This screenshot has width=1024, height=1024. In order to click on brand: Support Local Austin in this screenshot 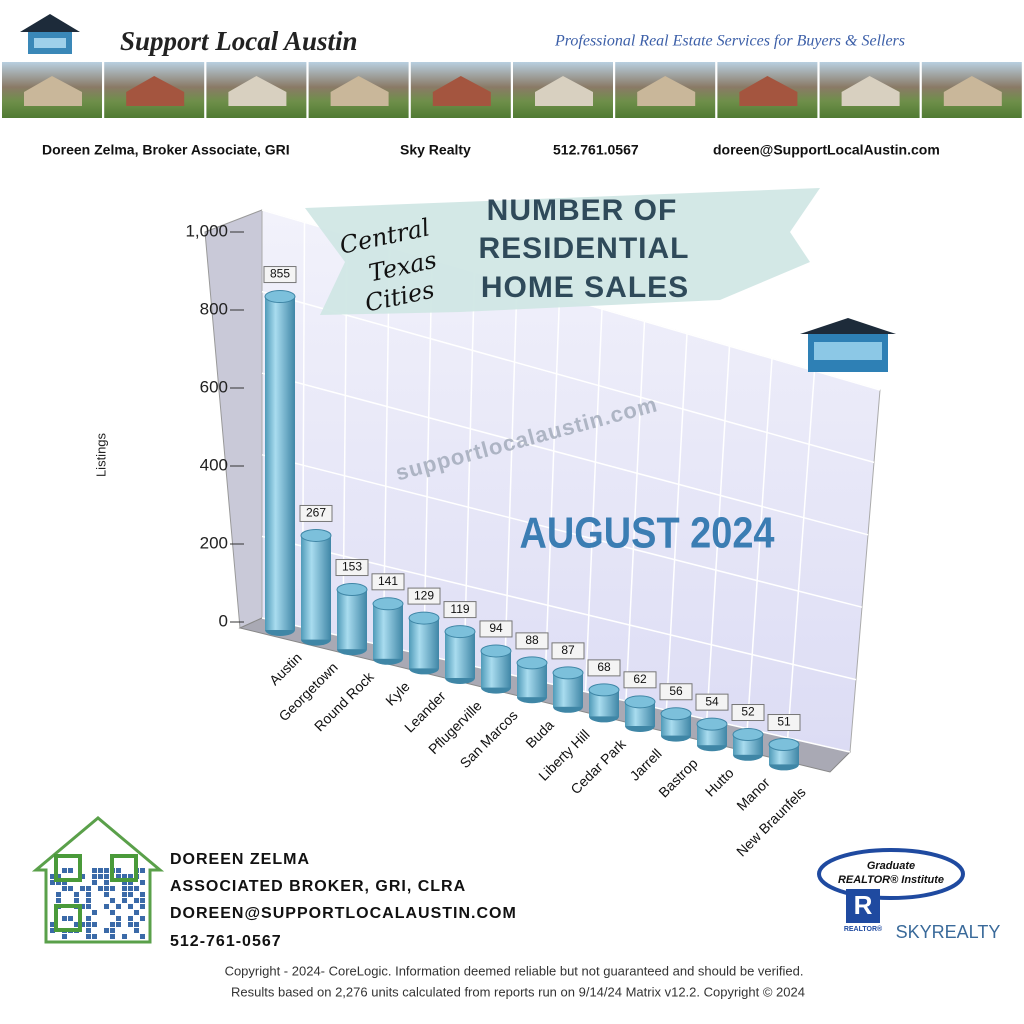, I will do `click(239, 41)`.